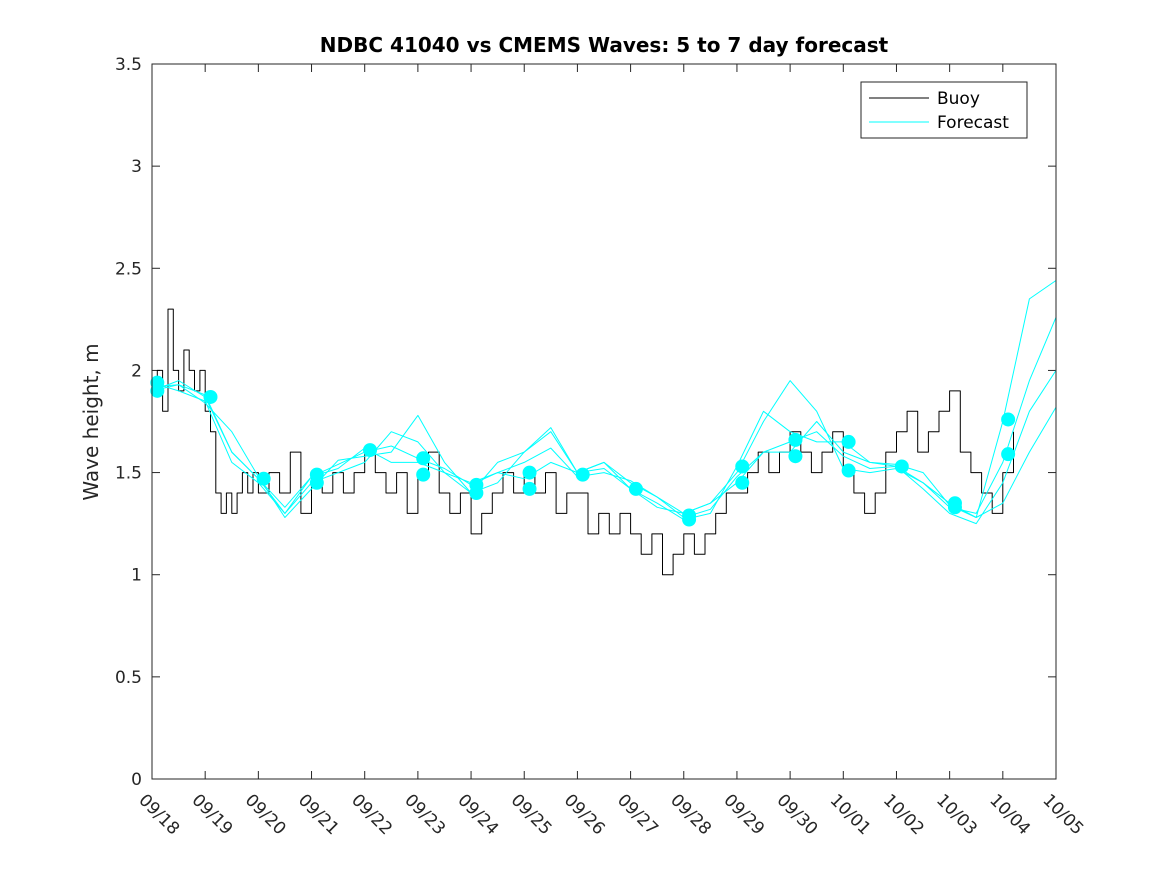 The width and height of the screenshot is (1167, 875). Describe the element at coordinates (850, 814) in the screenshot. I see `x-tick-label: 10/01` at that location.